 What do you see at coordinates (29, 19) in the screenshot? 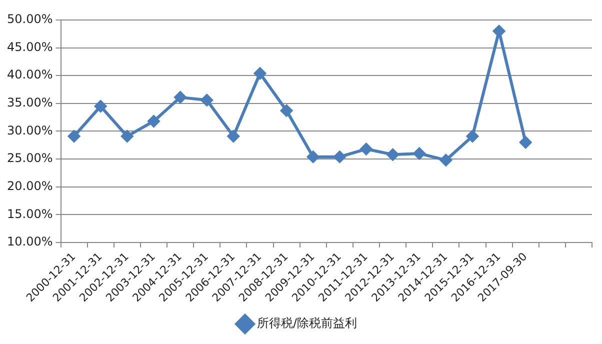
I see `y-tick-label: 50.00%` at bounding box center [29, 19].